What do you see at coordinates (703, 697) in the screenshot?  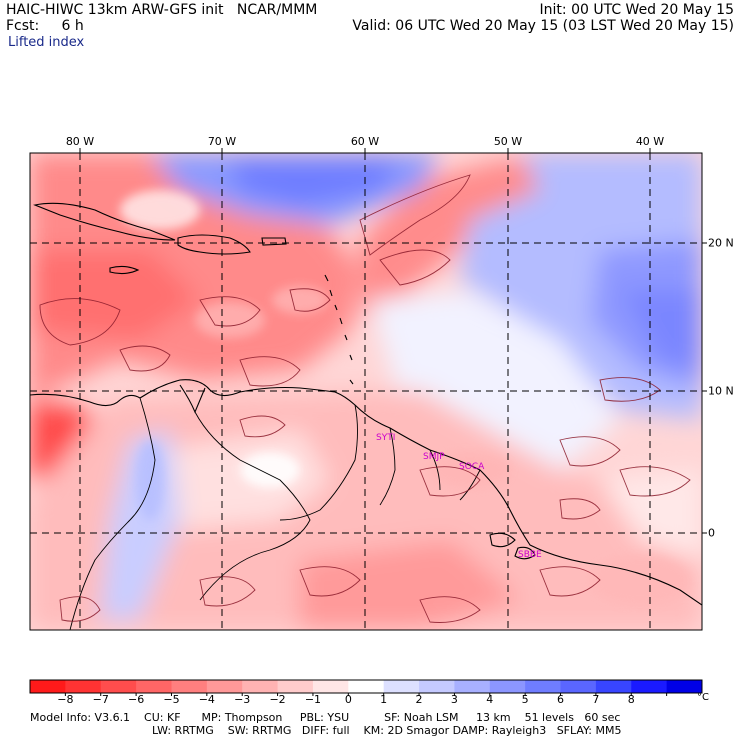 I see `colorbar-unit: °C` at bounding box center [703, 697].